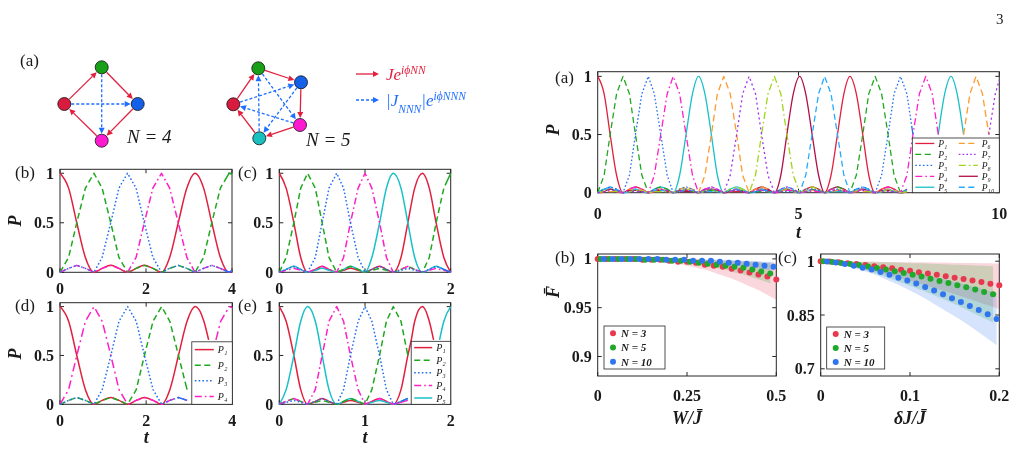 This screenshot has height=457, width=1025. Describe the element at coordinates (1000, 19) in the screenshot. I see `text: 3` at that location.